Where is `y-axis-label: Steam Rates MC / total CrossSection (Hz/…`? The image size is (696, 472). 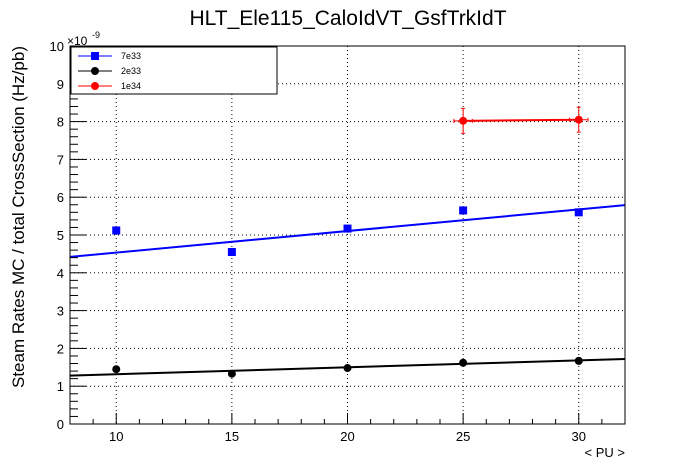 y-axis-label: Steam Rates MC / total CrossSection (Hz/… is located at coordinates (18, 217).